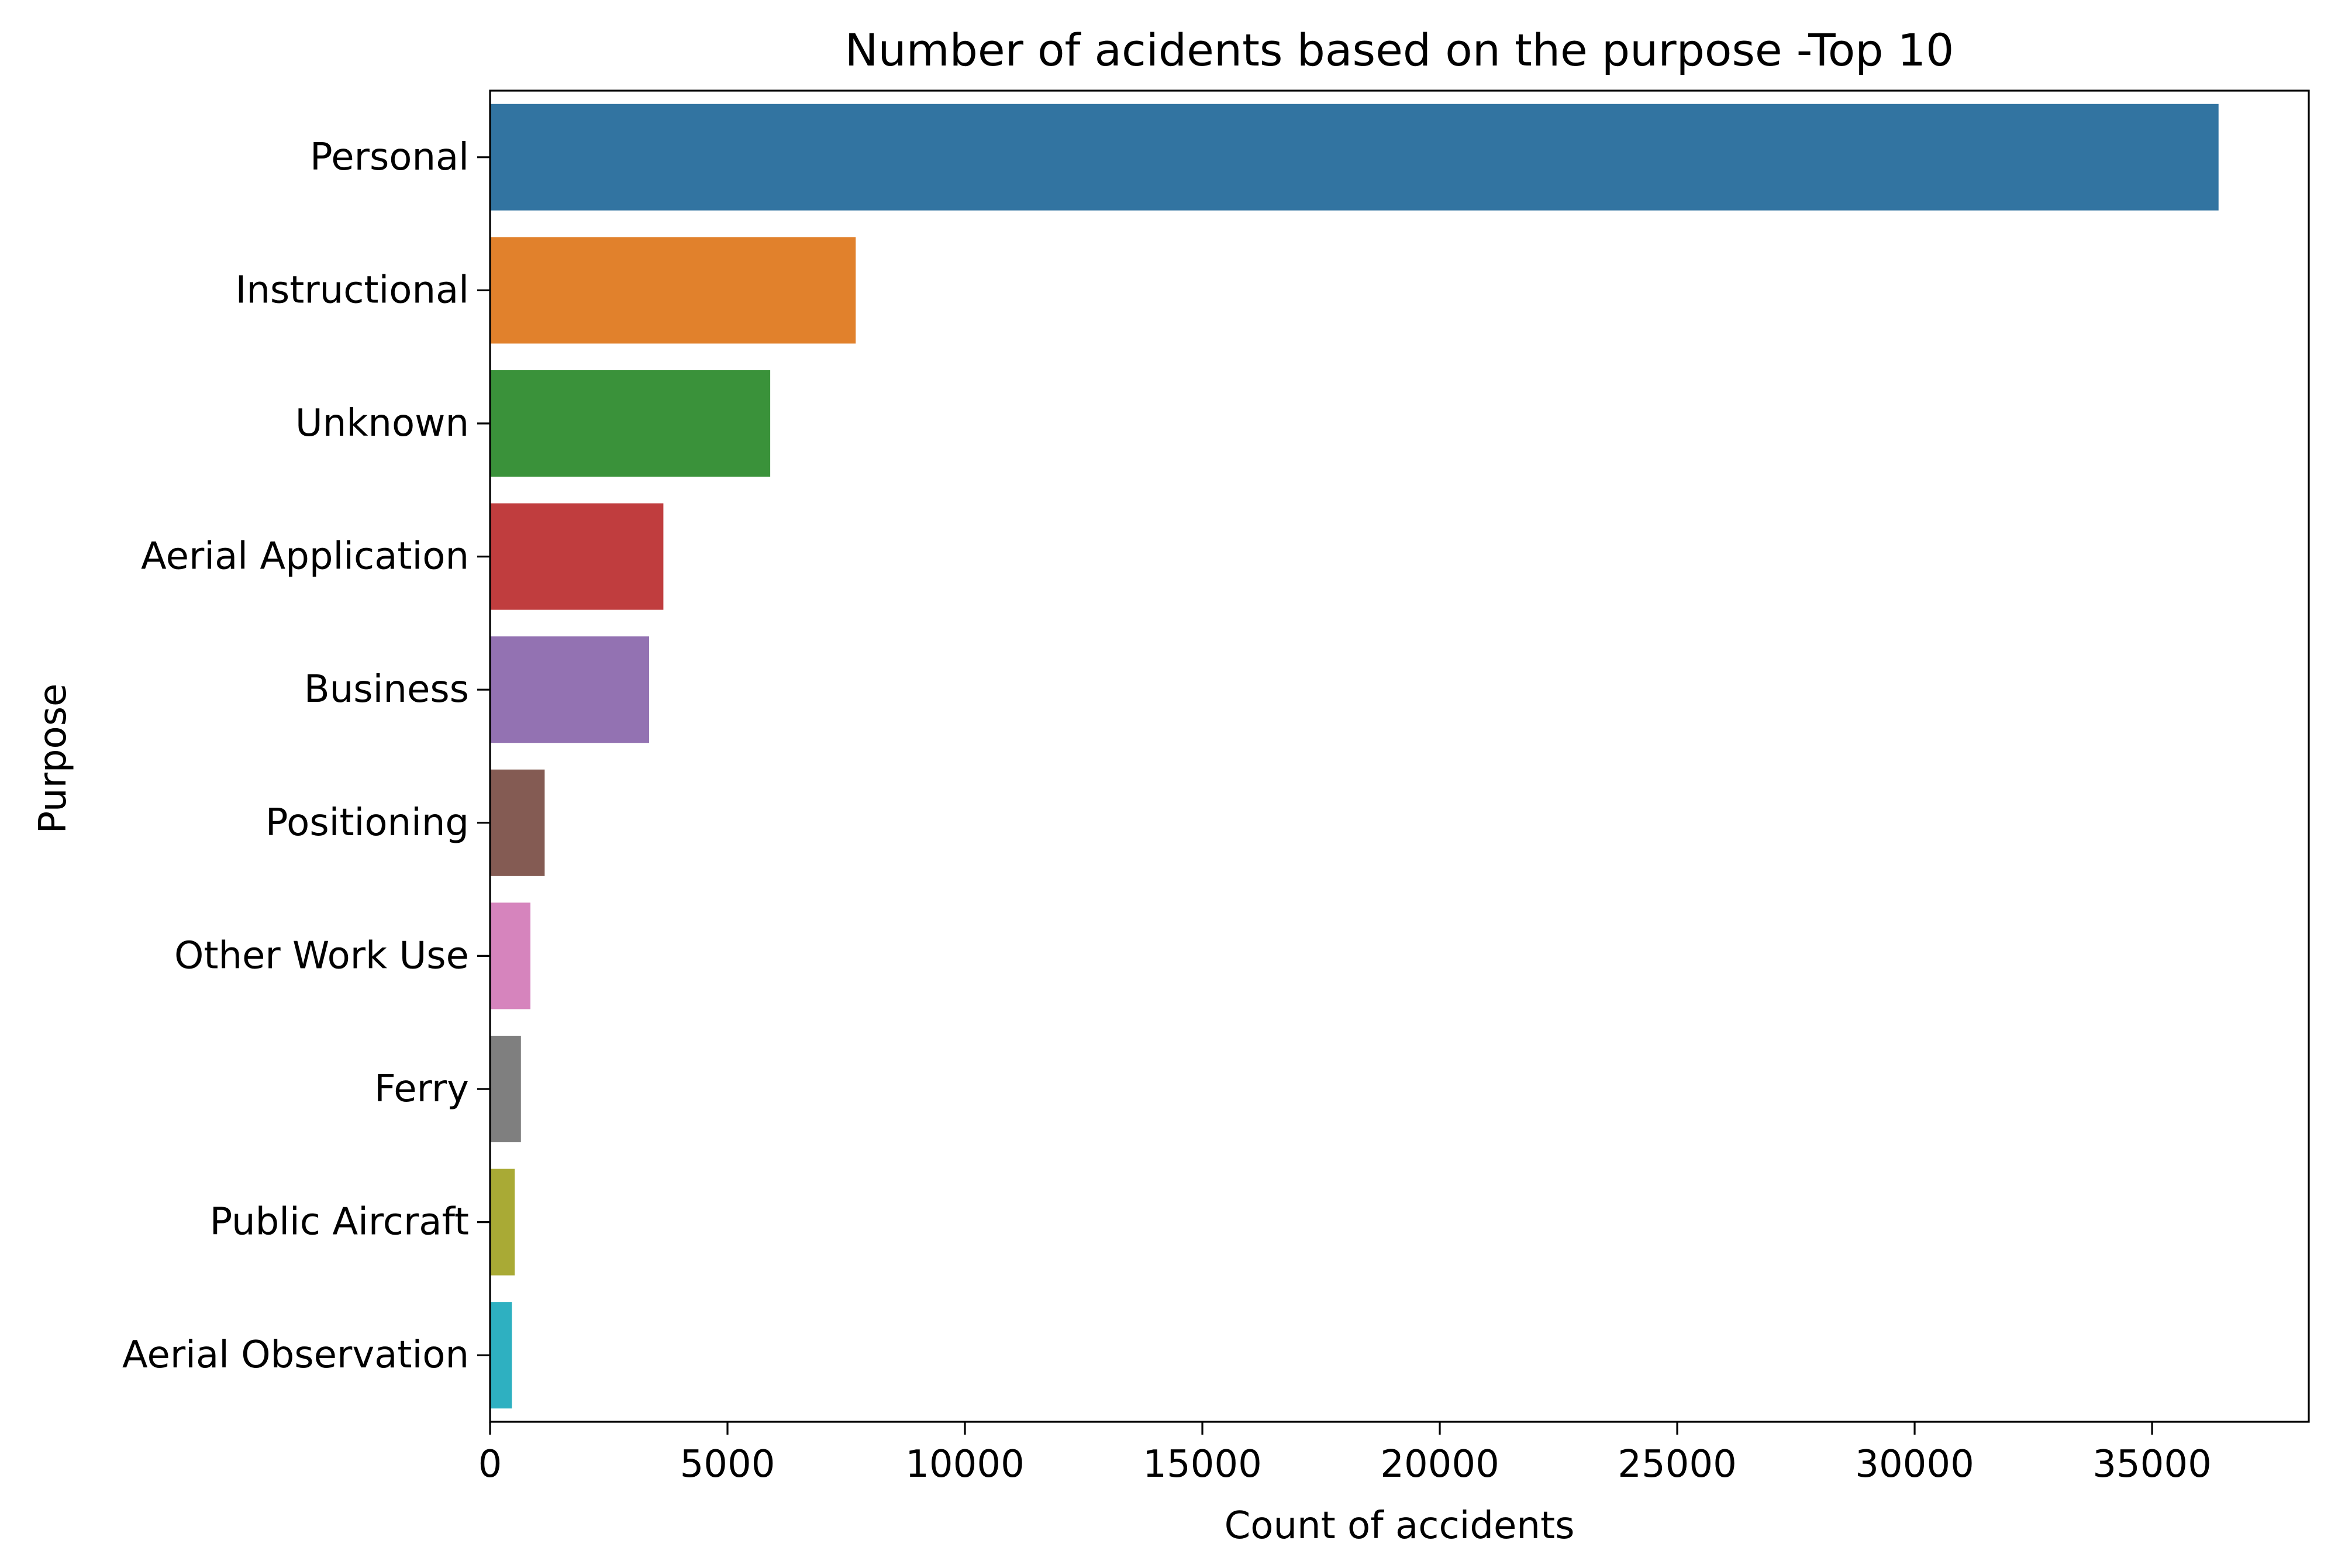  Describe the element at coordinates (517, 822) in the screenshot. I see `bar-positioning` at that location.